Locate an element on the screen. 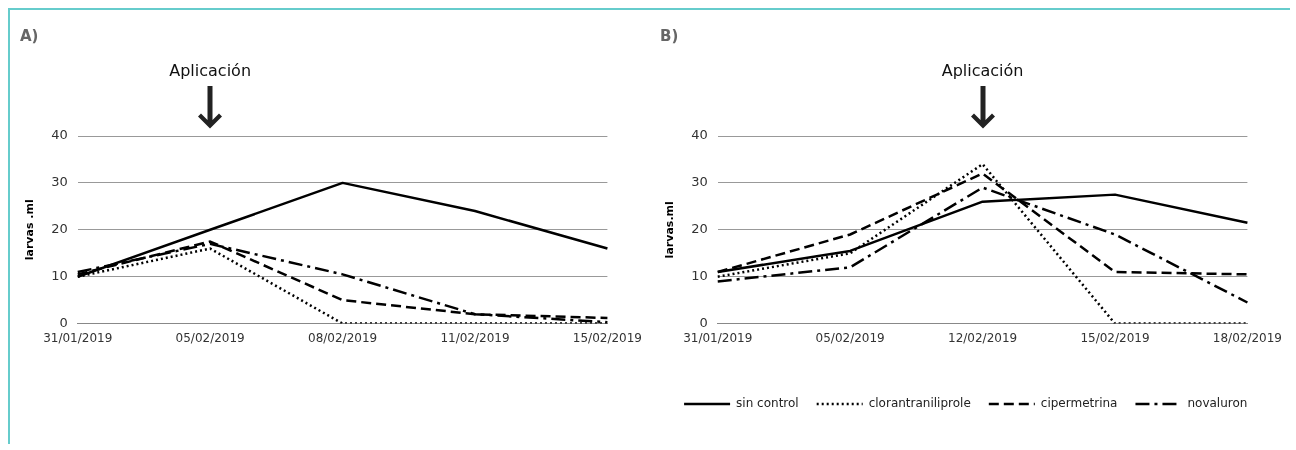 This screenshot has height=450, width=1296. x-tick-label: 12/02/2019 is located at coordinates (982, 337).